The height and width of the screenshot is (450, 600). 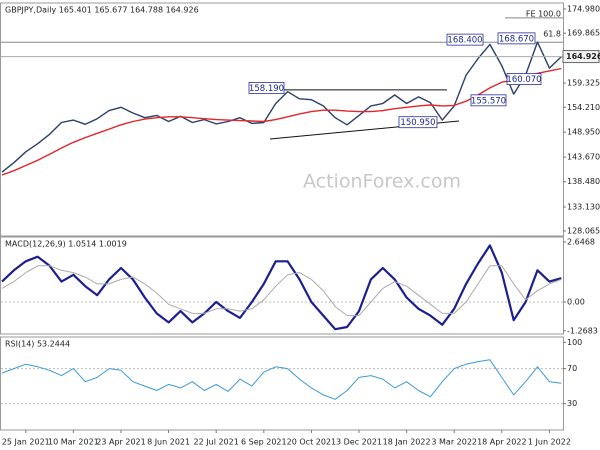 What do you see at coordinates (359, 442) in the screenshot?
I see `x-tick-label: 3 Dec 2021` at bounding box center [359, 442].